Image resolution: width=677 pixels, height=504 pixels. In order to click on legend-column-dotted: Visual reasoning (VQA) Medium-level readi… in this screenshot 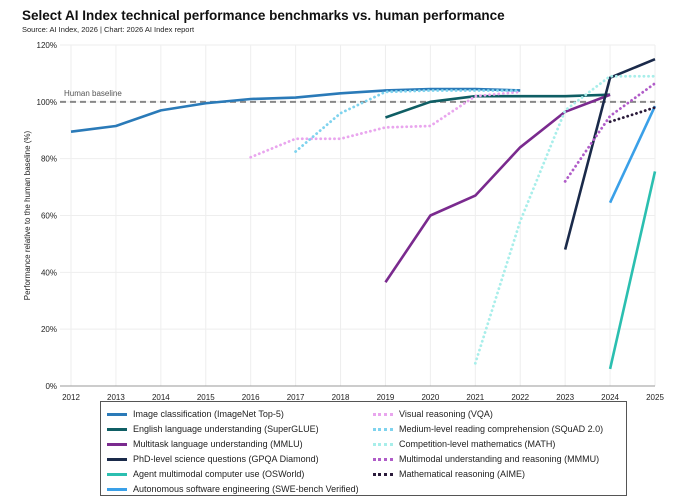, I will do `click(488, 444)`.